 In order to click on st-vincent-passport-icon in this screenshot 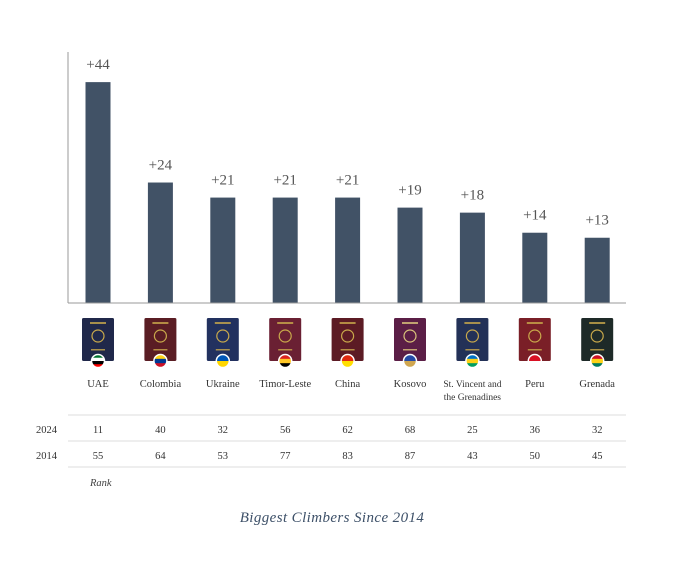, I will do `click(472, 343)`.